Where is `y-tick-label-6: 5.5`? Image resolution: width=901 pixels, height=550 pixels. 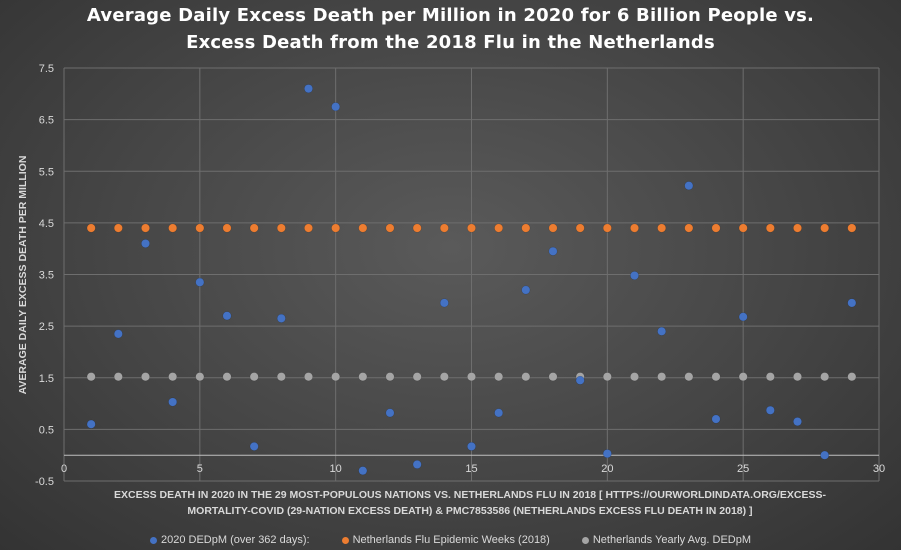
y-tick-label-6: 5.5 is located at coordinates (46, 172).